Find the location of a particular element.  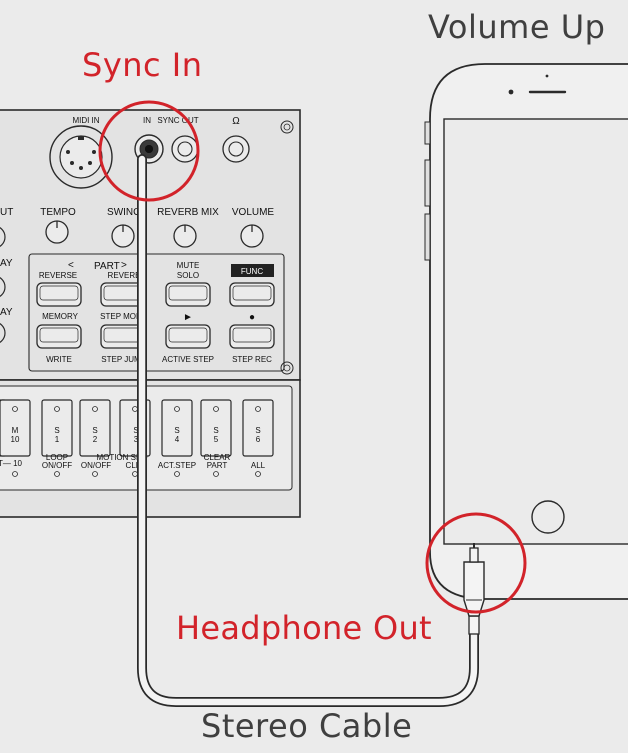

step-m10-top: M is located at coordinates (15, 430).